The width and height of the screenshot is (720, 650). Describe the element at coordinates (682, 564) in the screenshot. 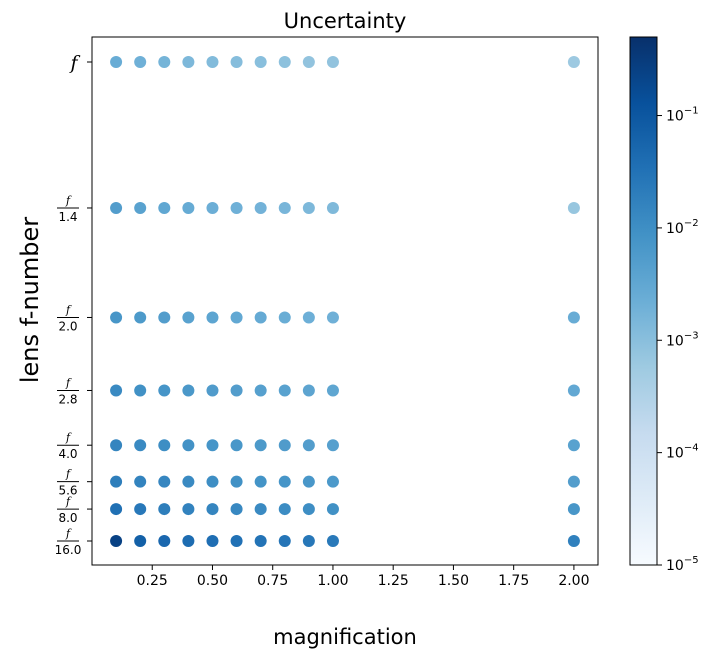

I see `colorbar-tick-label: 10⁻⁵` at that location.